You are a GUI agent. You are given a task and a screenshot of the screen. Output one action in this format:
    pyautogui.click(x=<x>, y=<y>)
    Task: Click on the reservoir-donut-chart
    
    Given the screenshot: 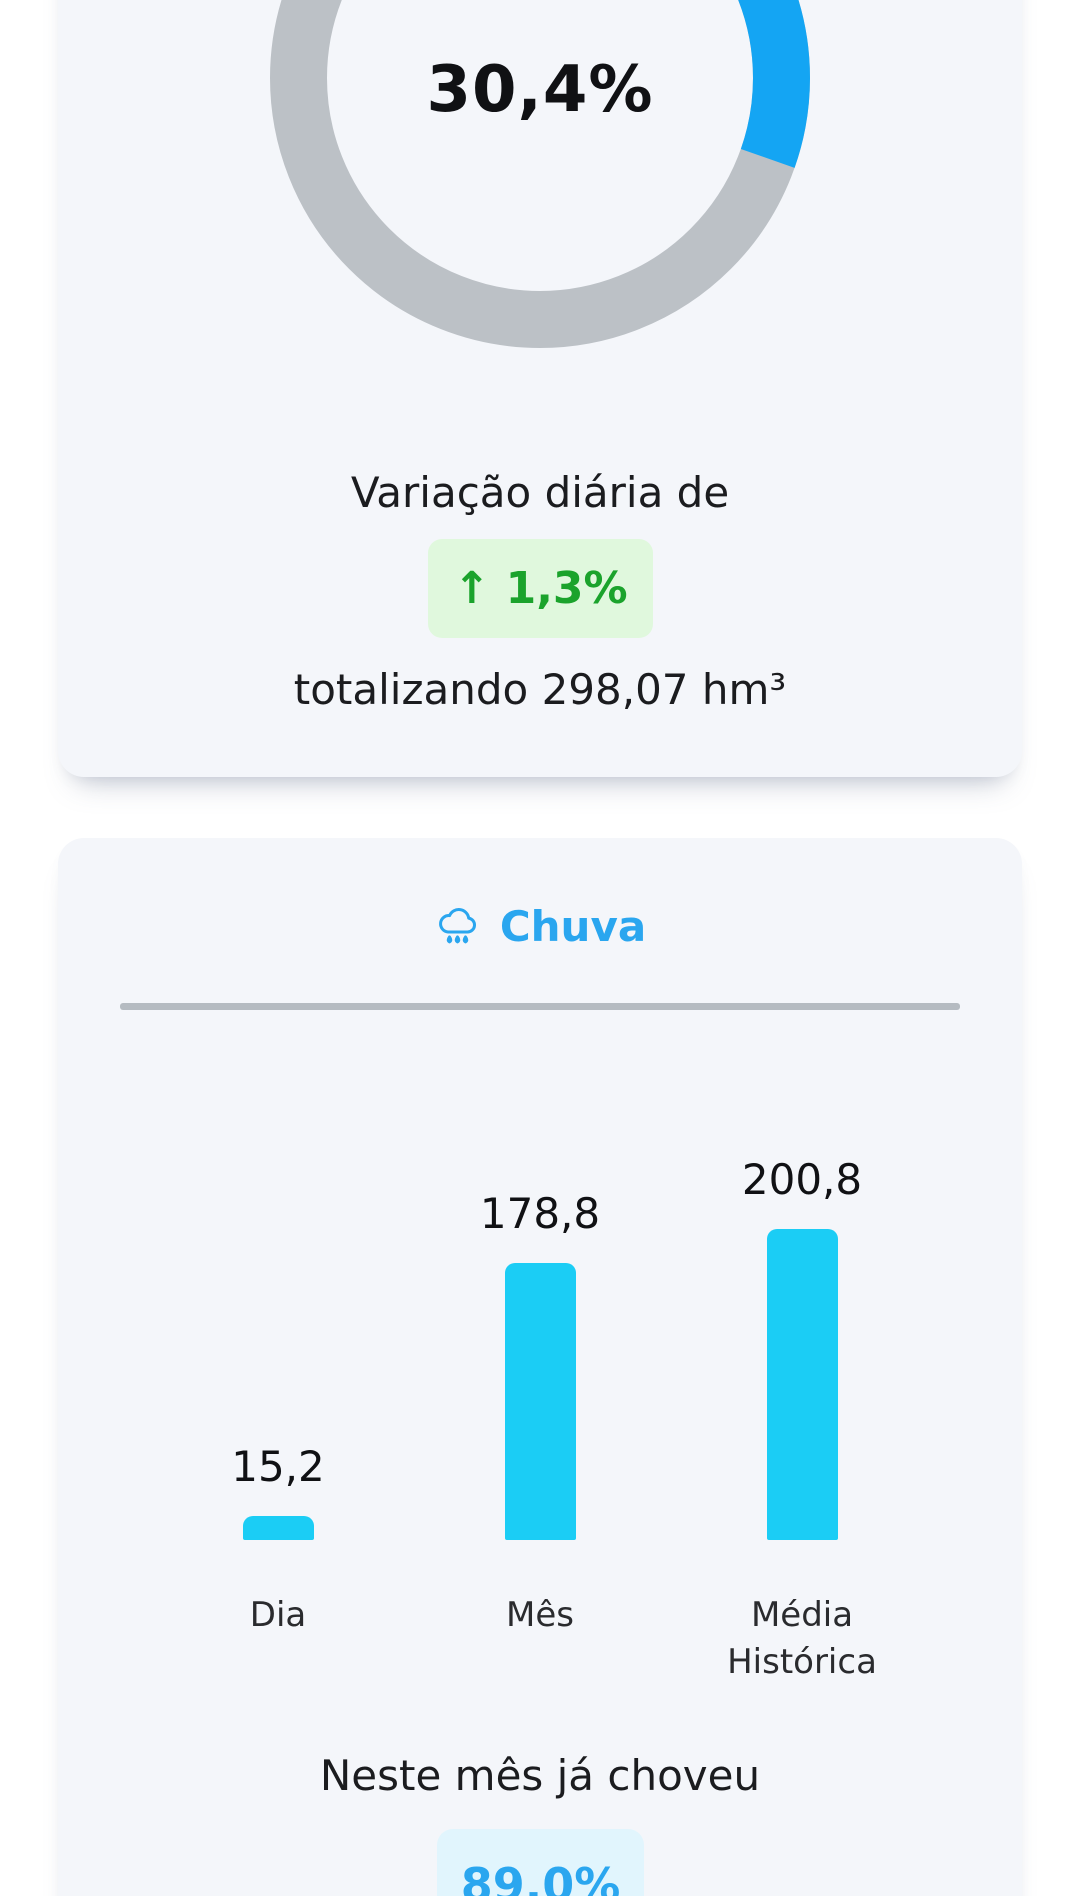 What is the action you would take?
    pyautogui.click(x=540, y=174)
    